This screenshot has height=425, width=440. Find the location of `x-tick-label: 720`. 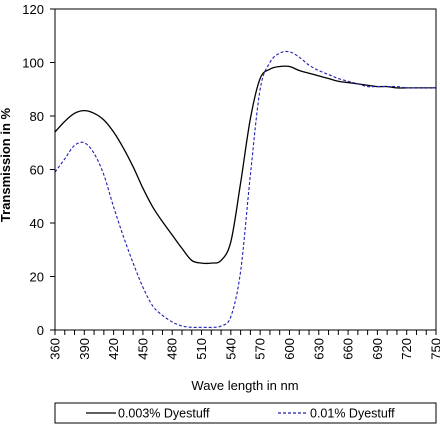

x-tick-label: 720 is located at coordinates (406, 349).